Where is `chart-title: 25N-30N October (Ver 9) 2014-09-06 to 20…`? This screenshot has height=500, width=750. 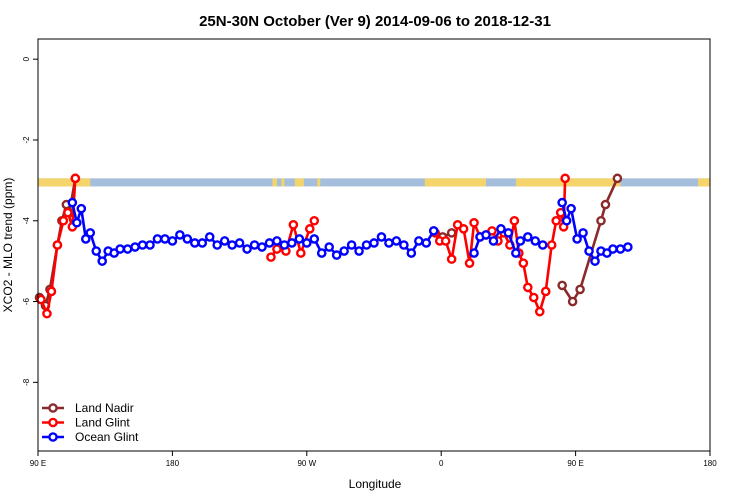 chart-title: 25N-30N October (Ver 9) 2014-09-06 to 20… is located at coordinates (375, 21).